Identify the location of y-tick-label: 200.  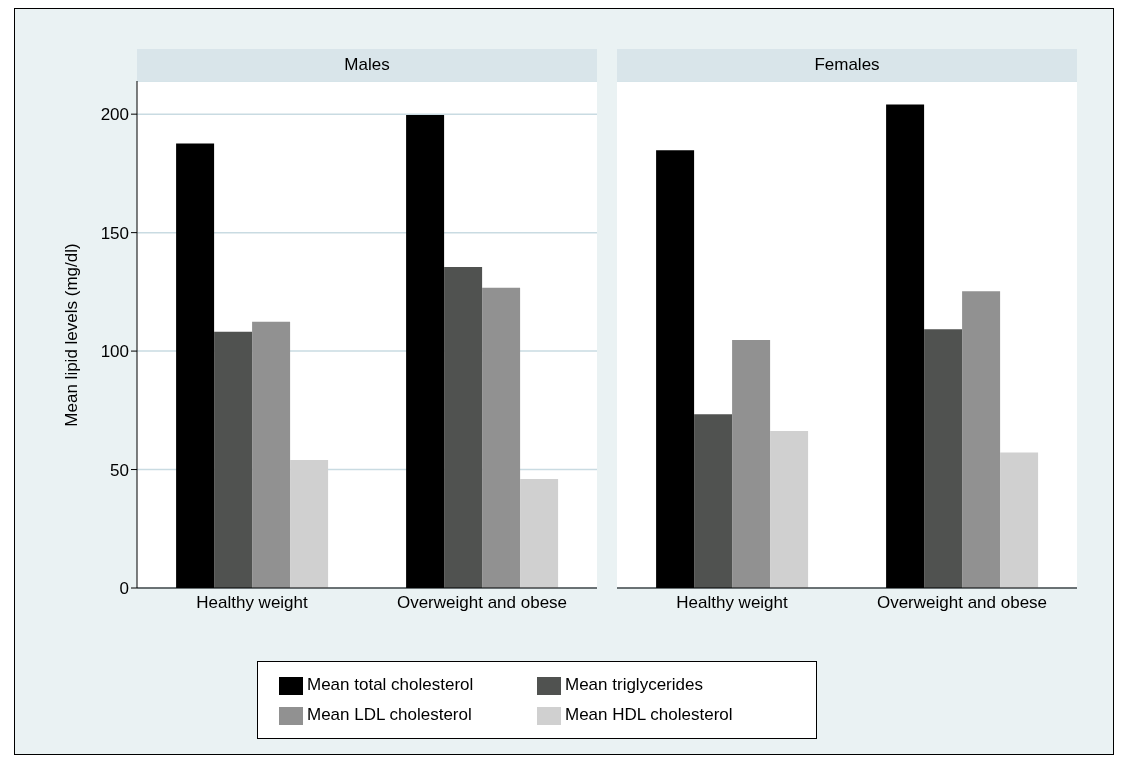
(114, 115).